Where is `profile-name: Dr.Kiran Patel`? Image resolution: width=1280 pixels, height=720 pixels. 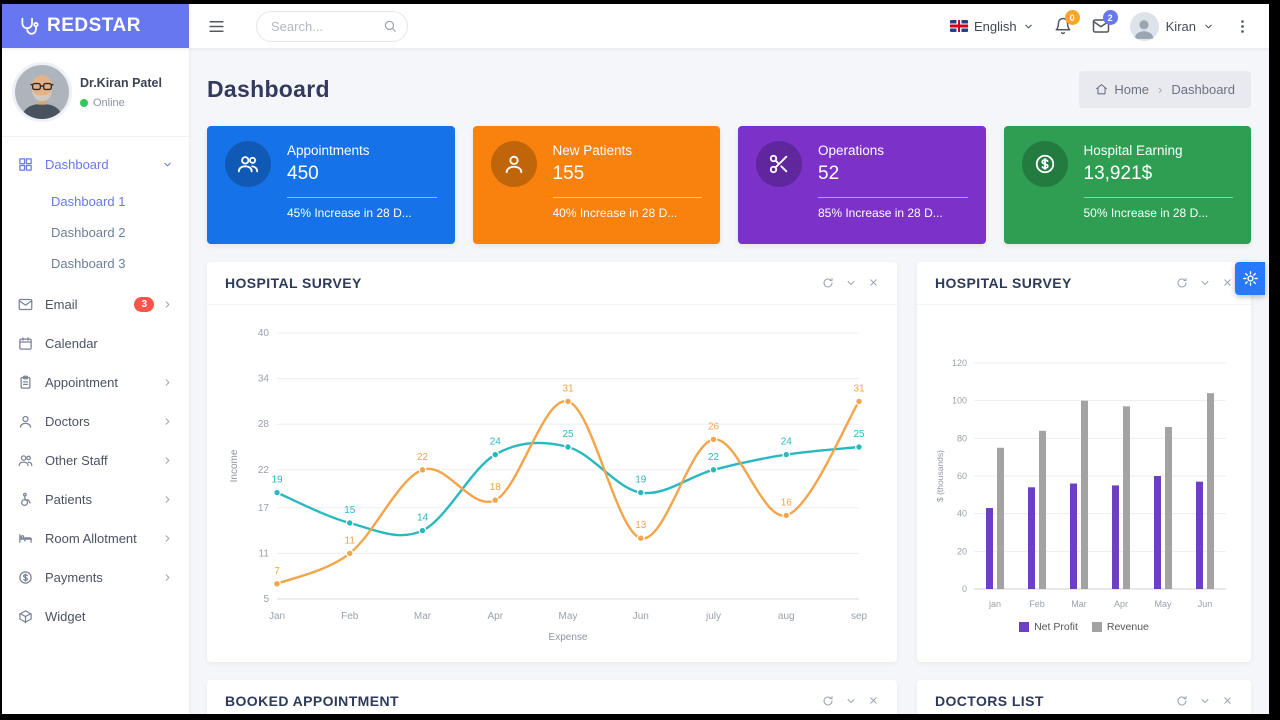
profile-name: Dr.Kiran Patel is located at coordinates (121, 82).